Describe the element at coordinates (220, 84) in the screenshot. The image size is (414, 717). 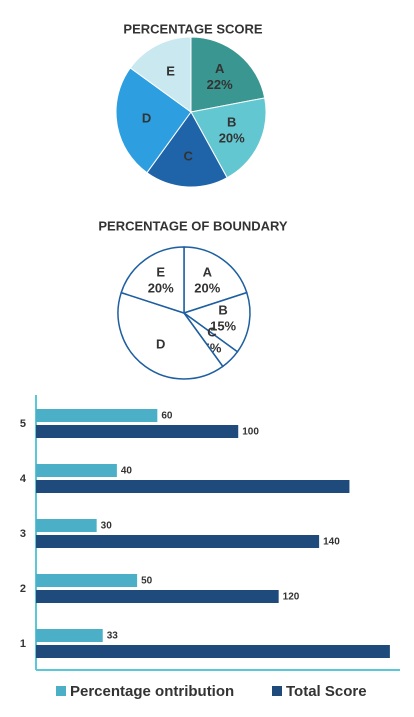
I see `data-label: 22%` at that location.